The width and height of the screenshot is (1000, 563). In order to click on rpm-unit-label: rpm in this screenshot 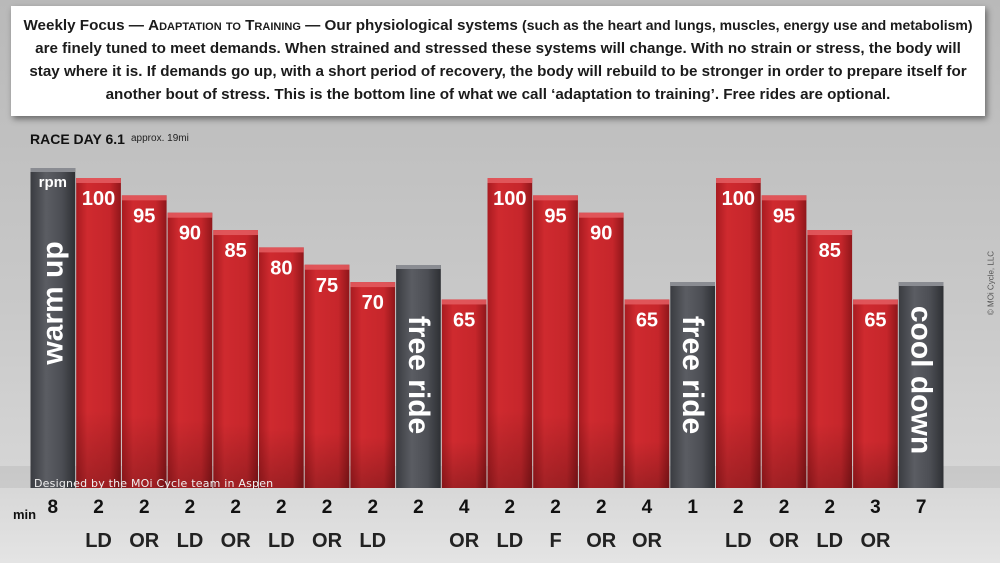, I will do `click(53, 182)`.